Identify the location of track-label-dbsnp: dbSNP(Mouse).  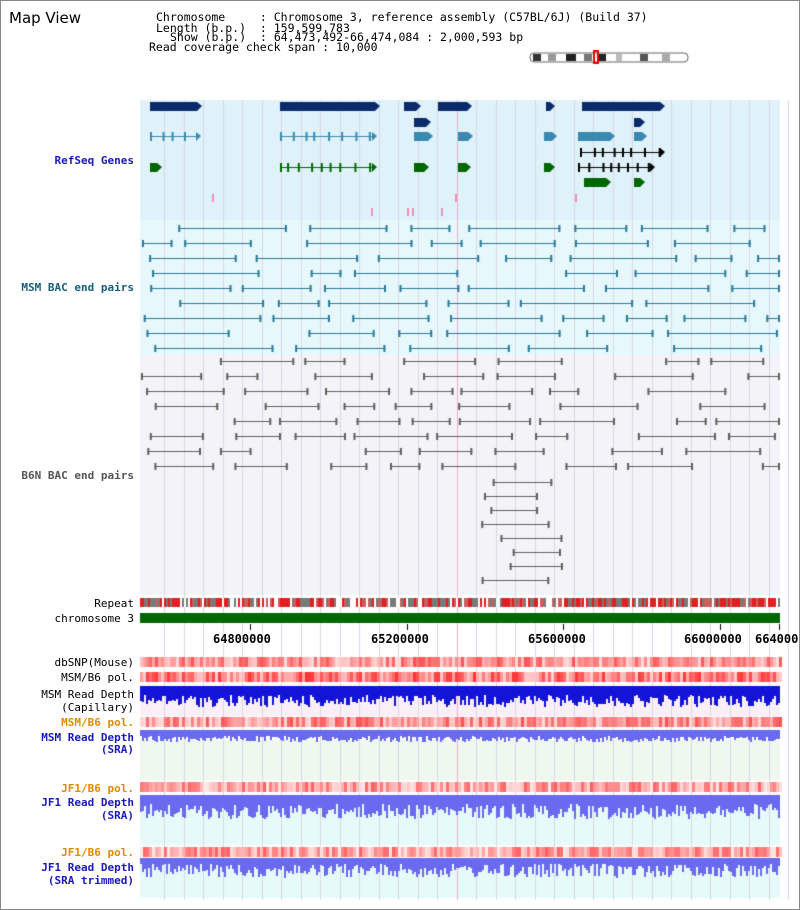
(94, 662).